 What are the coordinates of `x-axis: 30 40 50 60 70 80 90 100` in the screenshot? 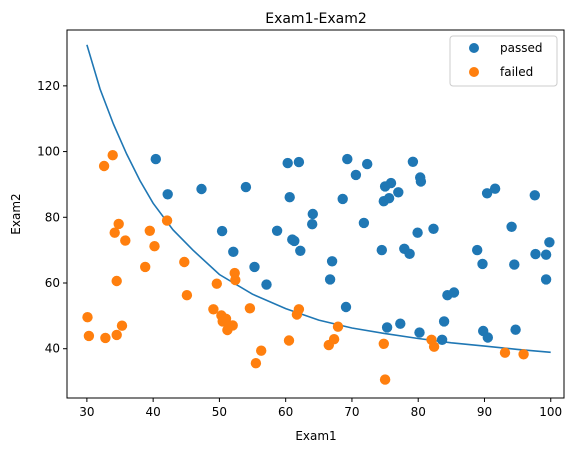 It's located at (320, 408).